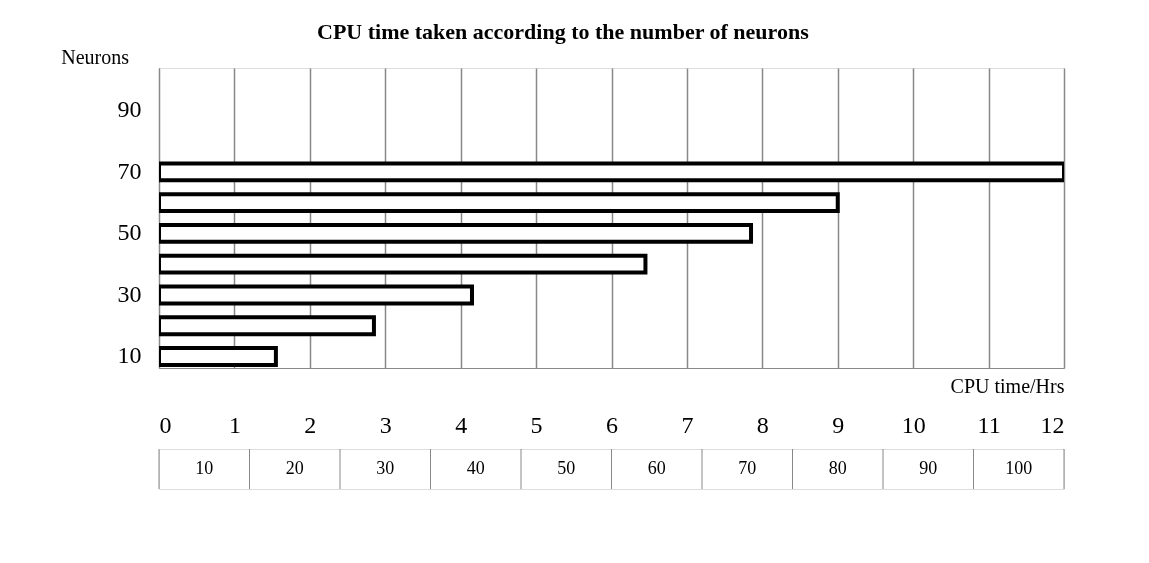  I want to click on text: 100, so click(1019, 468).